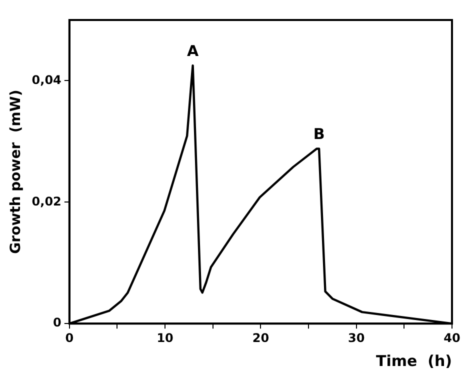 This screenshot has height=377, width=474. I want to click on x-tick-label: 0, so click(69, 337).